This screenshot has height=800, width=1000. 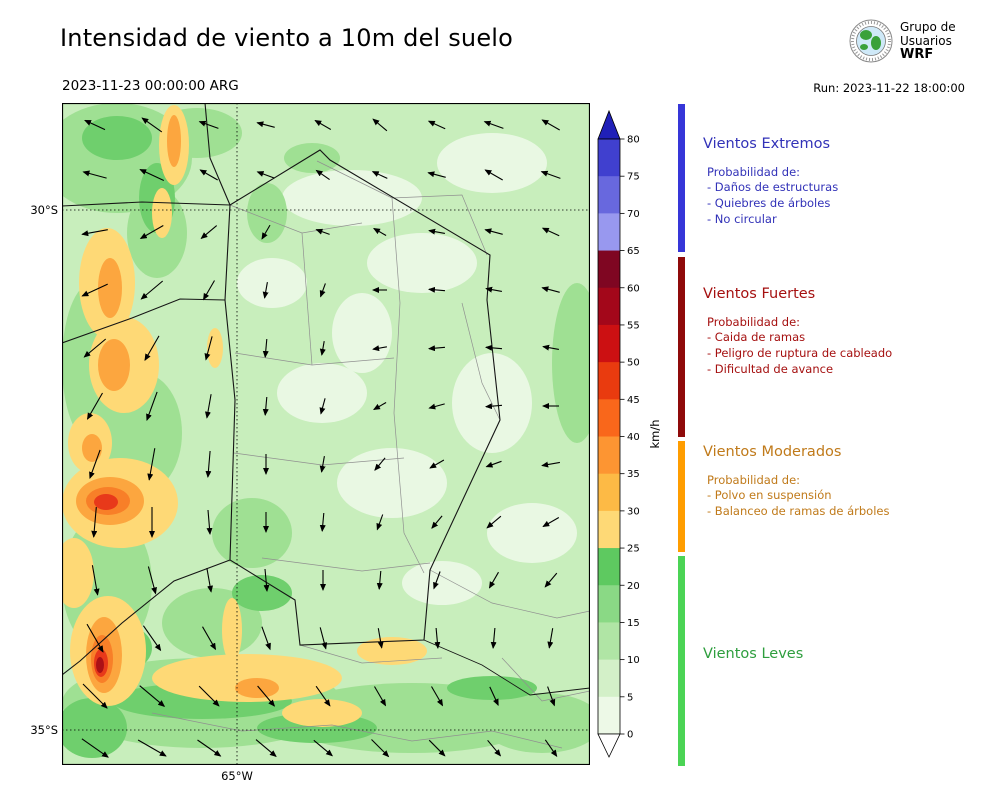 I want to click on logo-line-1: Grupo de, so click(x=928, y=27).